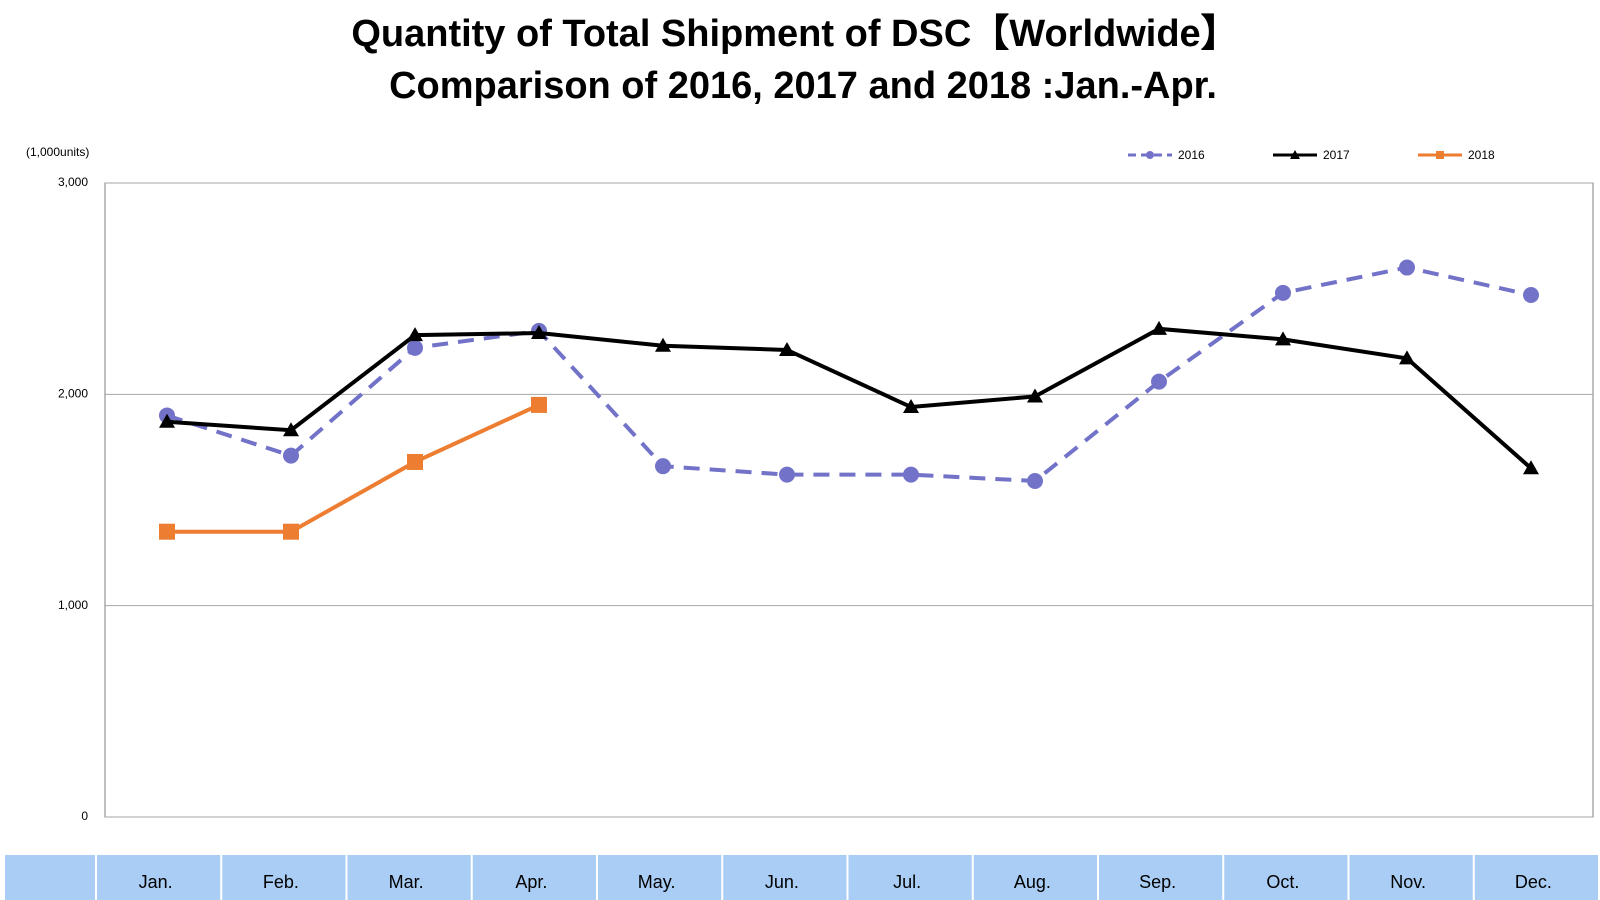  I want to click on legend-label: 2016, so click(1191, 155).